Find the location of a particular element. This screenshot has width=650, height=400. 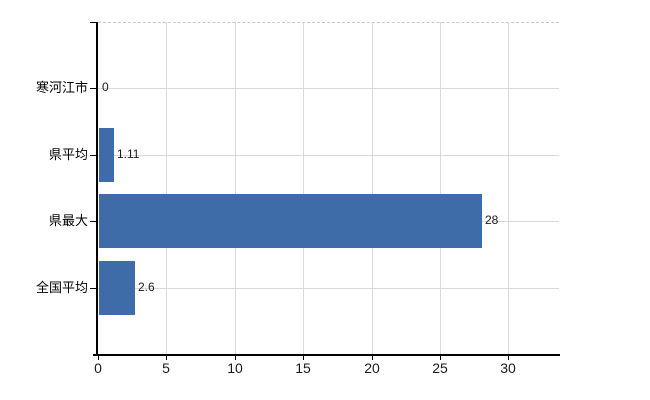

x-axis-tick-label: 20 is located at coordinates (372, 368).